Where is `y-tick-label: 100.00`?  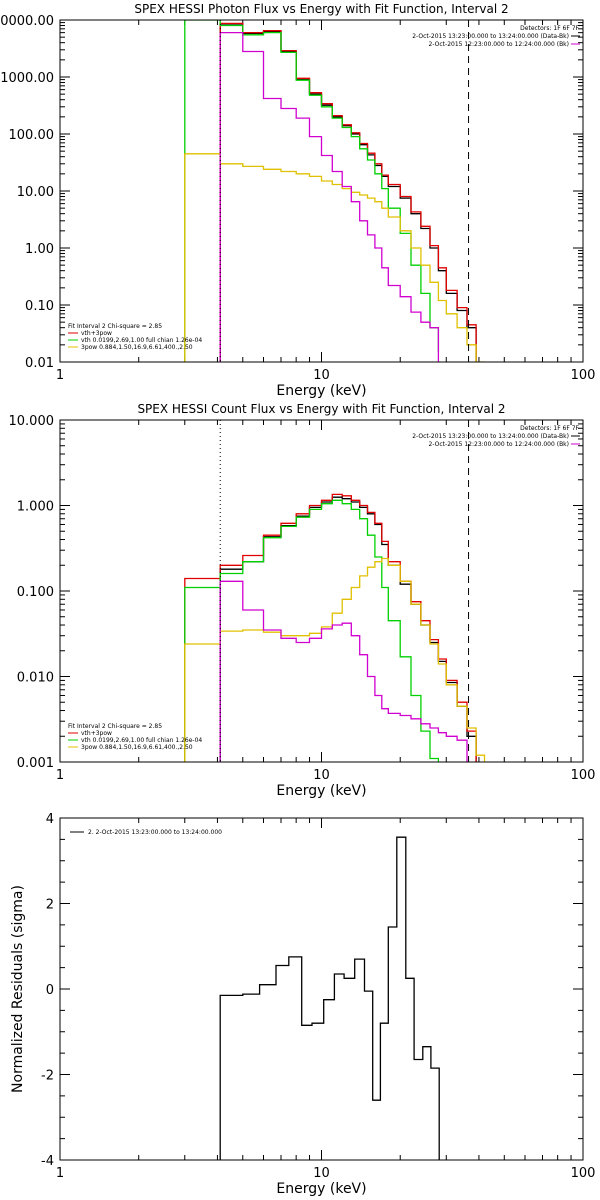 y-tick-label: 100.00 is located at coordinates (32, 135).